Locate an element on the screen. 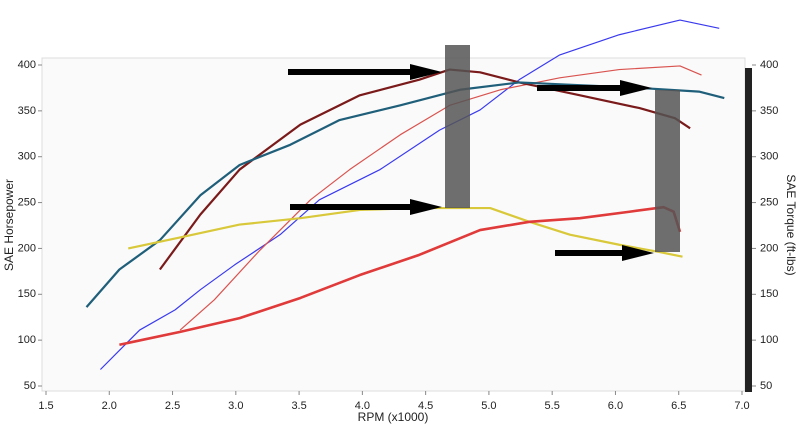  y2-tick-label: 150 is located at coordinates (769, 294).